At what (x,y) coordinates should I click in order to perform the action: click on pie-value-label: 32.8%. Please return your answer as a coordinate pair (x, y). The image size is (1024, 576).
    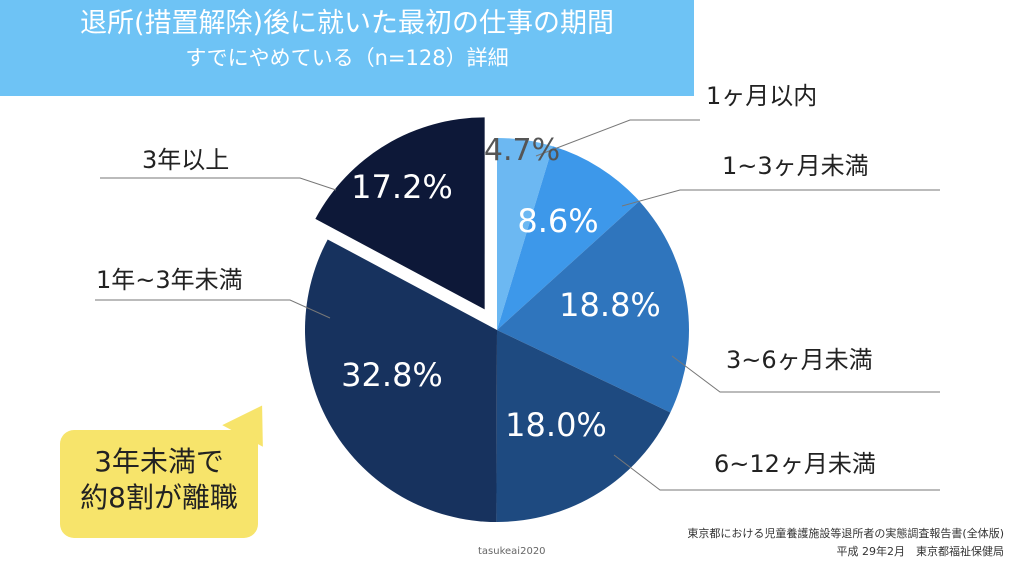
    Looking at the image, I should click on (392, 375).